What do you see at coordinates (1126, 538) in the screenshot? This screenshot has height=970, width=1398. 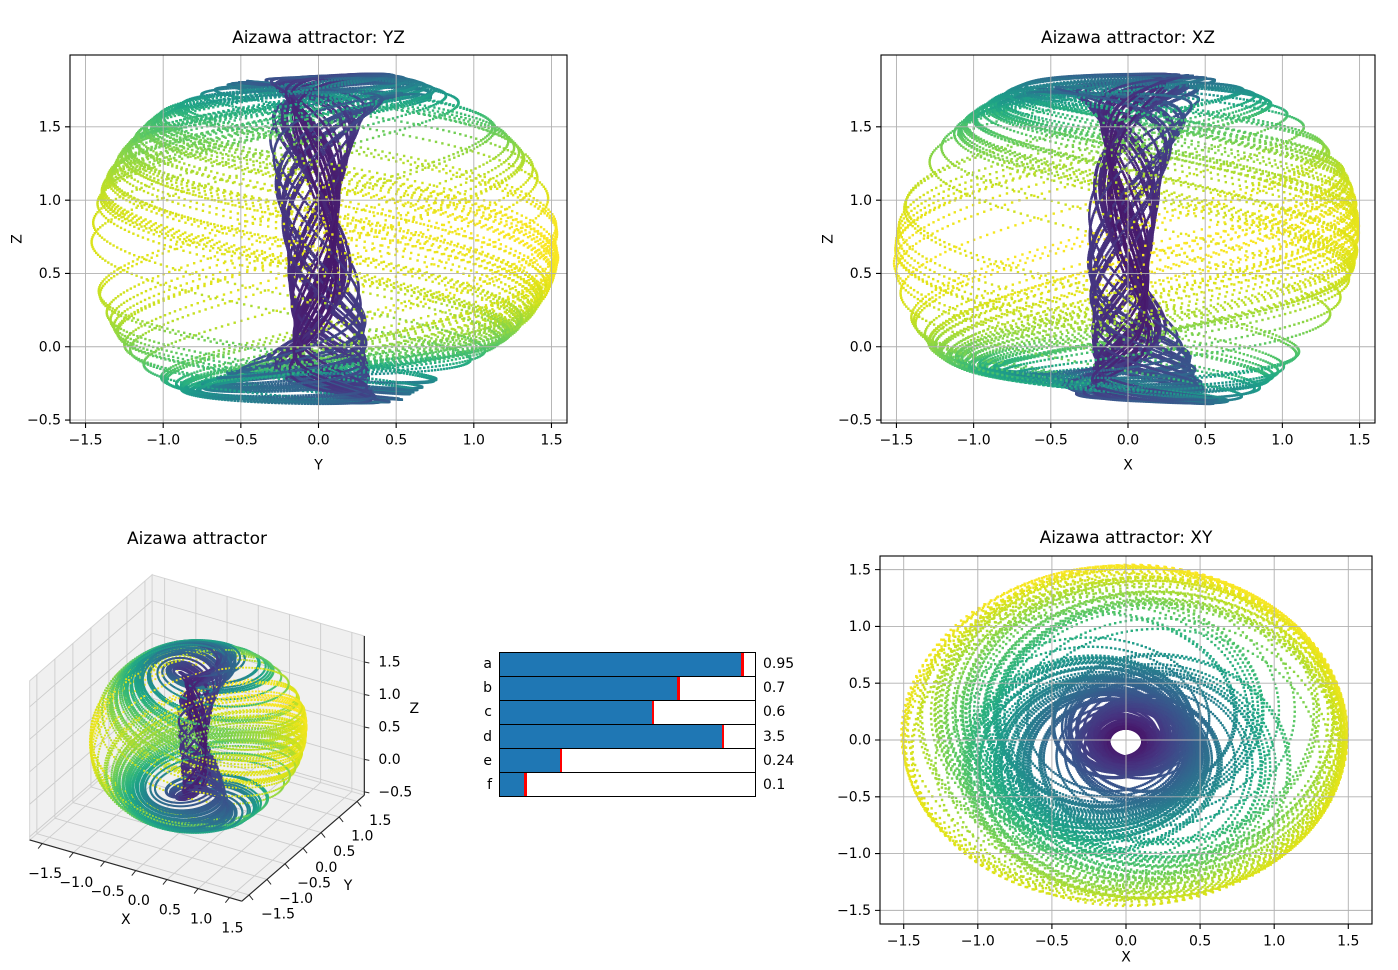 I see `plot-title-xy: Aizawa attractor: XY` at bounding box center [1126, 538].